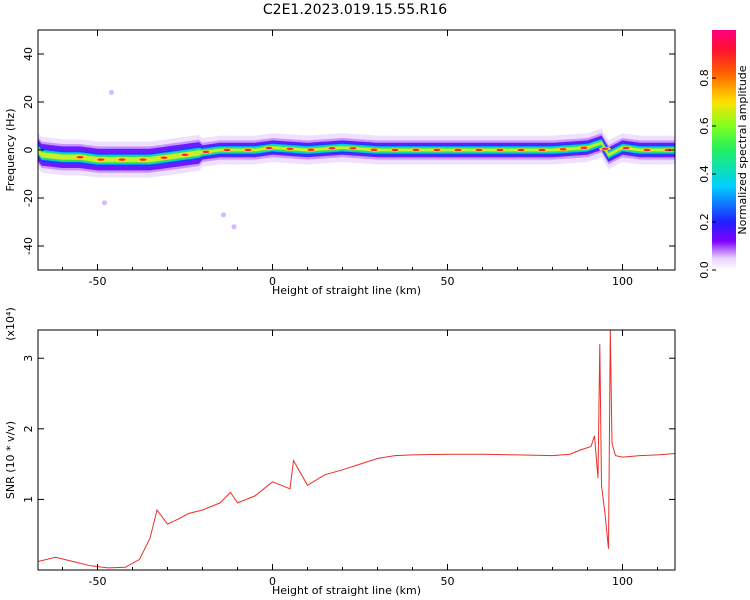 This screenshot has height=600, width=750. Describe the element at coordinates (10, 150) in the screenshot. I see `spectrogram-y-label: Frequency (Hz)` at that location.